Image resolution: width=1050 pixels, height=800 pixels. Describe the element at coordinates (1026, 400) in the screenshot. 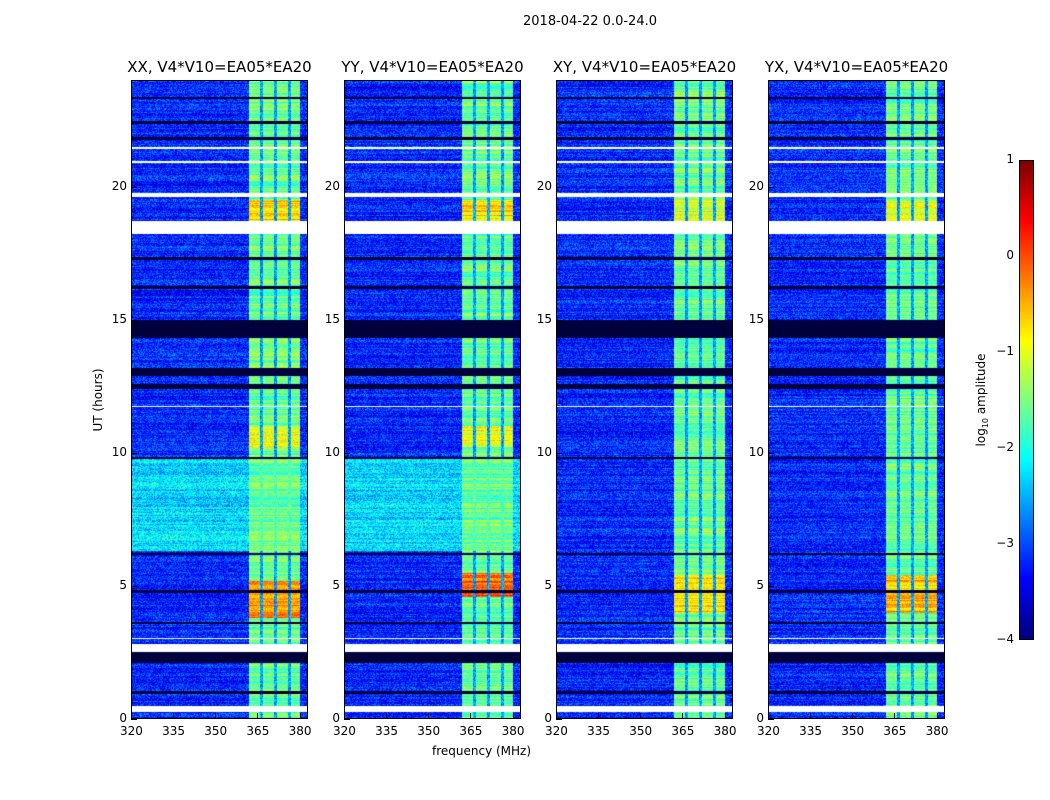

I see `colorbar` at that location.